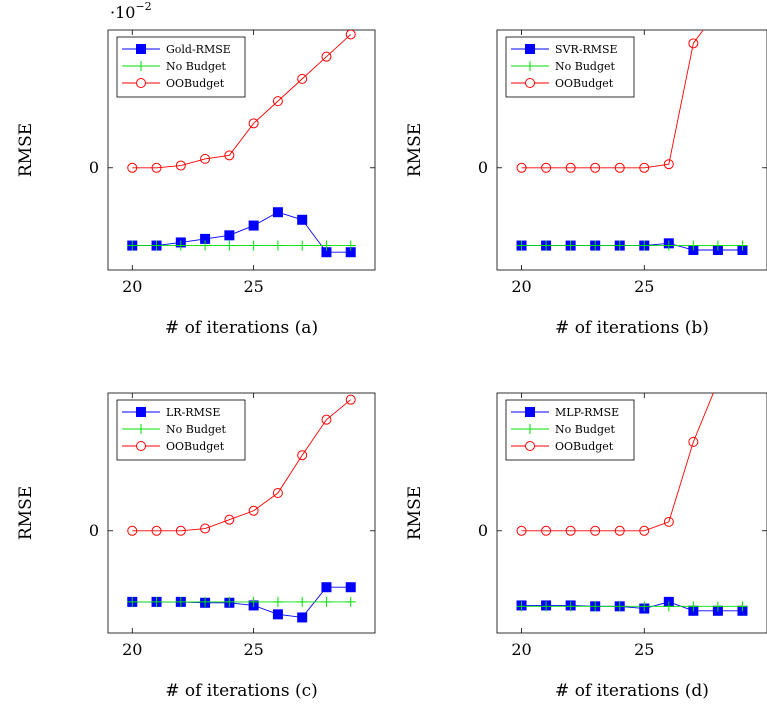 This screenshot has height=711, width=767. I want to click on x-axis-label: # of iterations (a), so click(241, 328).